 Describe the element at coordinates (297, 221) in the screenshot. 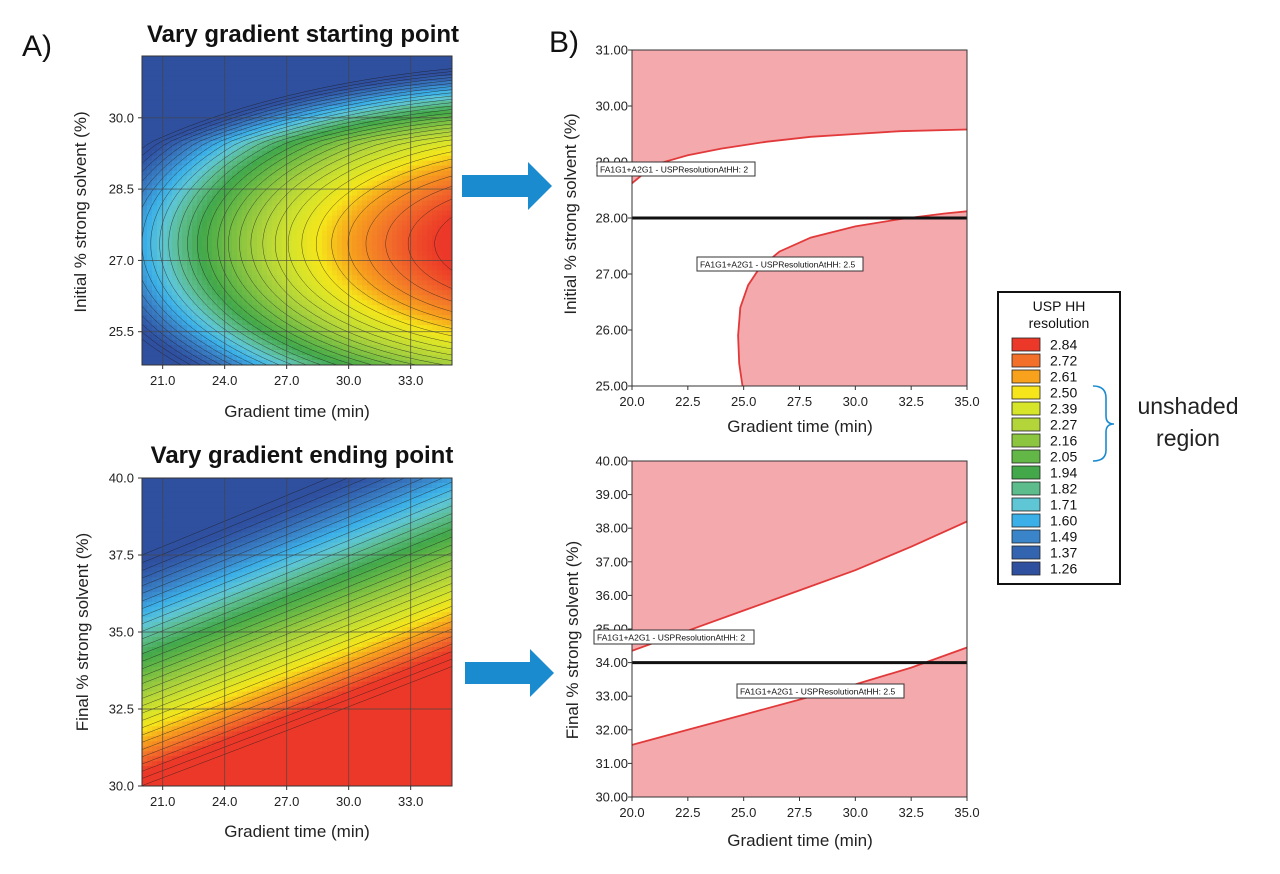

I see `contour-line` at that location.